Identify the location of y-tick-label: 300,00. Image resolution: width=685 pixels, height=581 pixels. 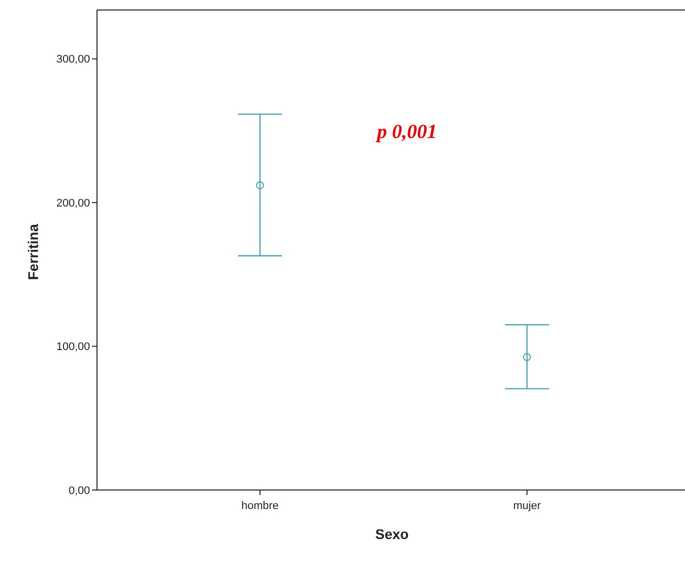
(73, 60).